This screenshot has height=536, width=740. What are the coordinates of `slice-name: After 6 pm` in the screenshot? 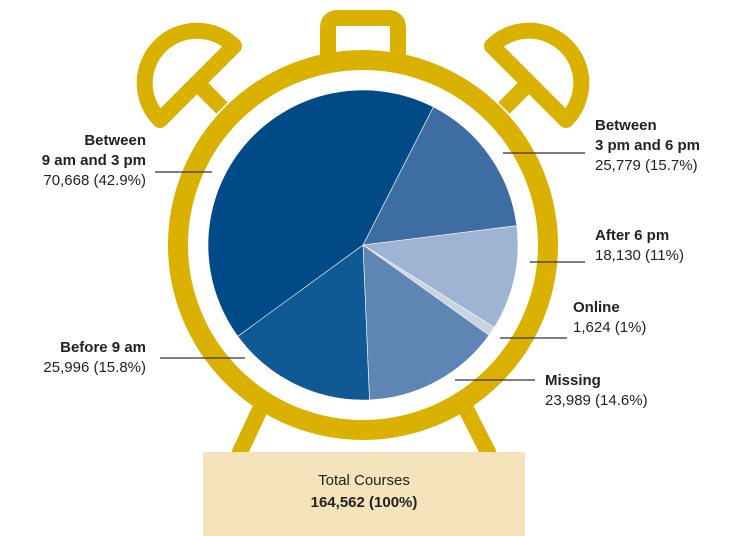 It's located at (632, 235).